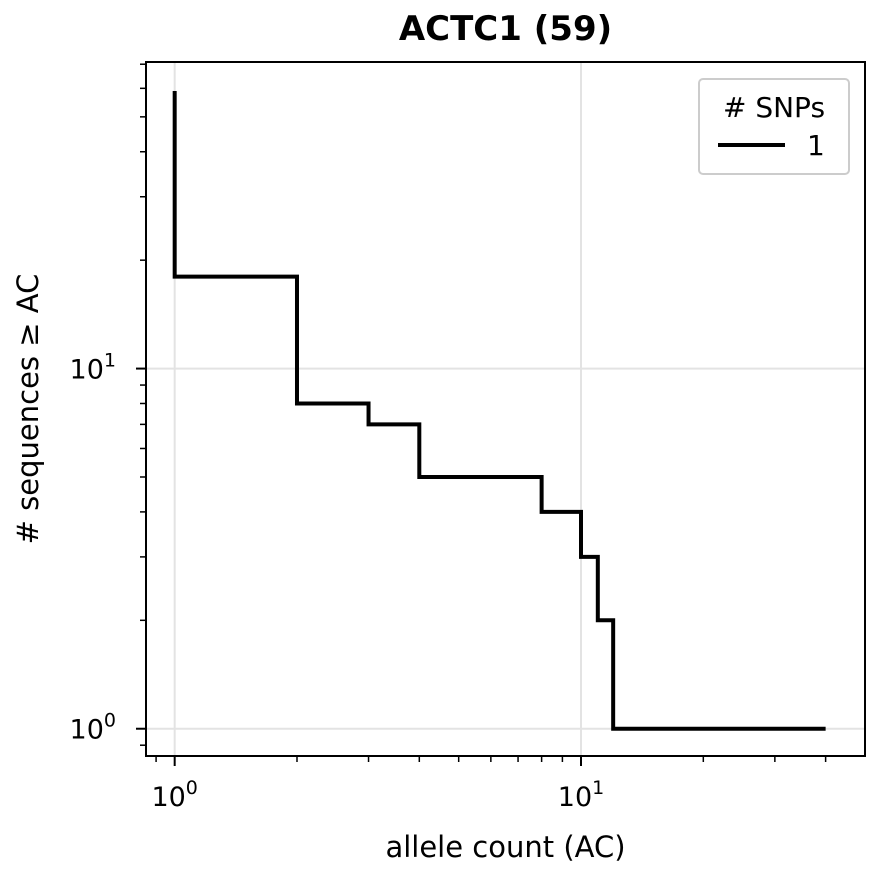 This screenshot has width=875, height=875. What do you see at coordinates (93, 728) in the screenshot?
I see `y-tick-label: 10⁰` at bounding box center [93, 728].